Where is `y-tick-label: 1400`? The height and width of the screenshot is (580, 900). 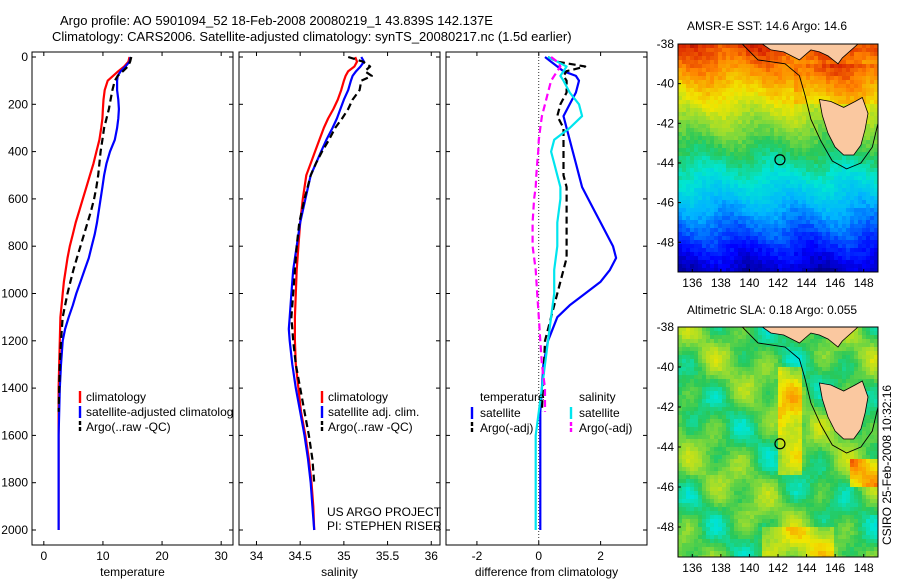
y-tick-label: 1400 is located at coordinates (14, 388).